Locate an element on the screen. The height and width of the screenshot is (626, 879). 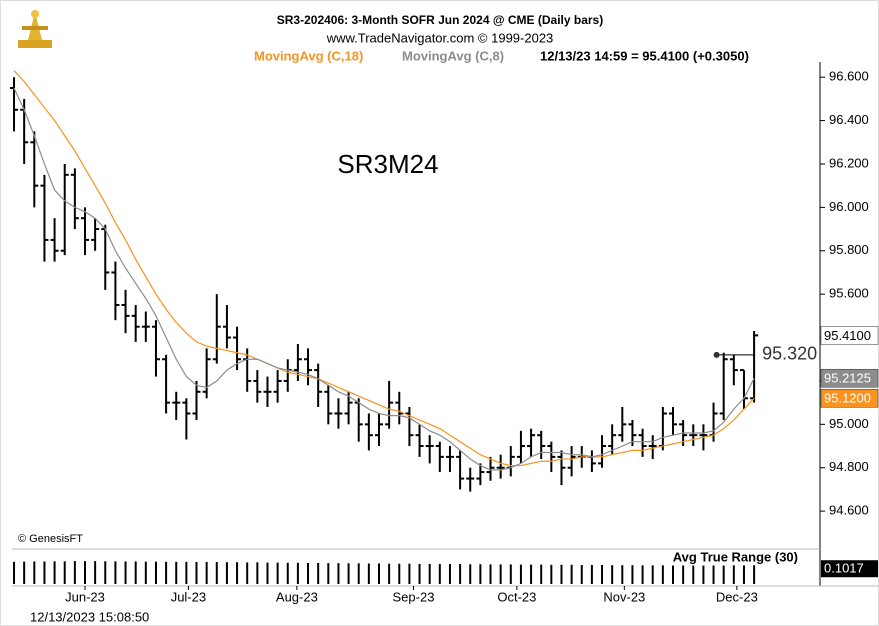
x-tick-label: Dec-23 is located at coordinates (737, 596).